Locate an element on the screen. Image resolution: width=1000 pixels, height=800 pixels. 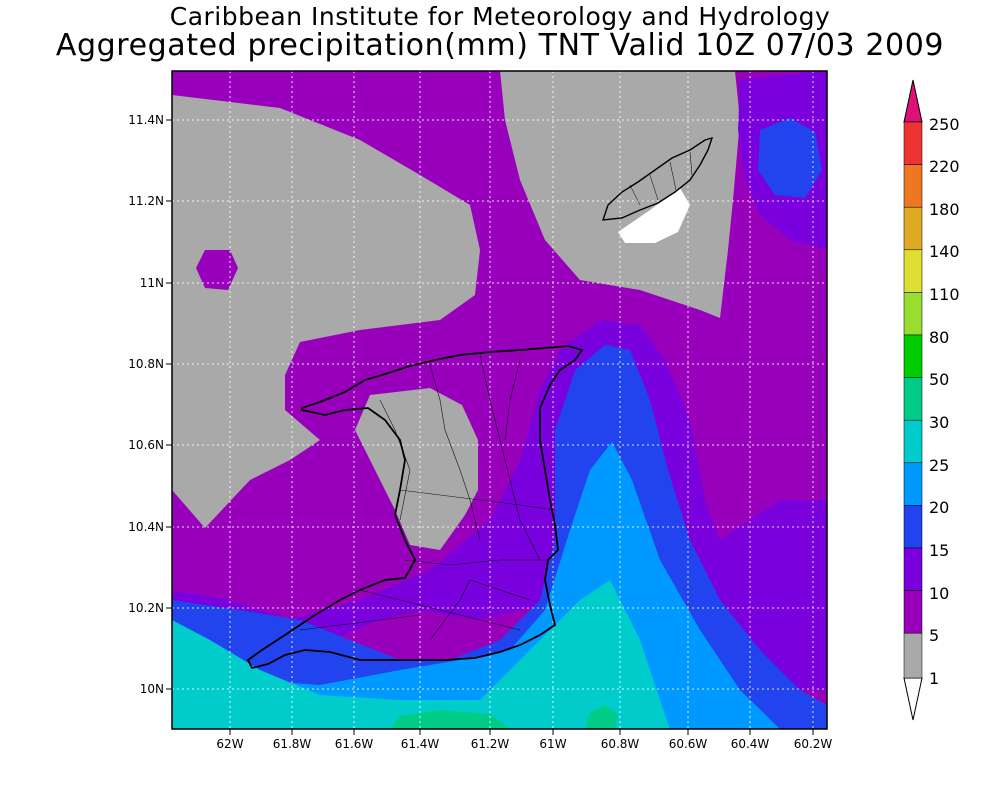
field-5-10-islet is located at coordinates (217, 270).